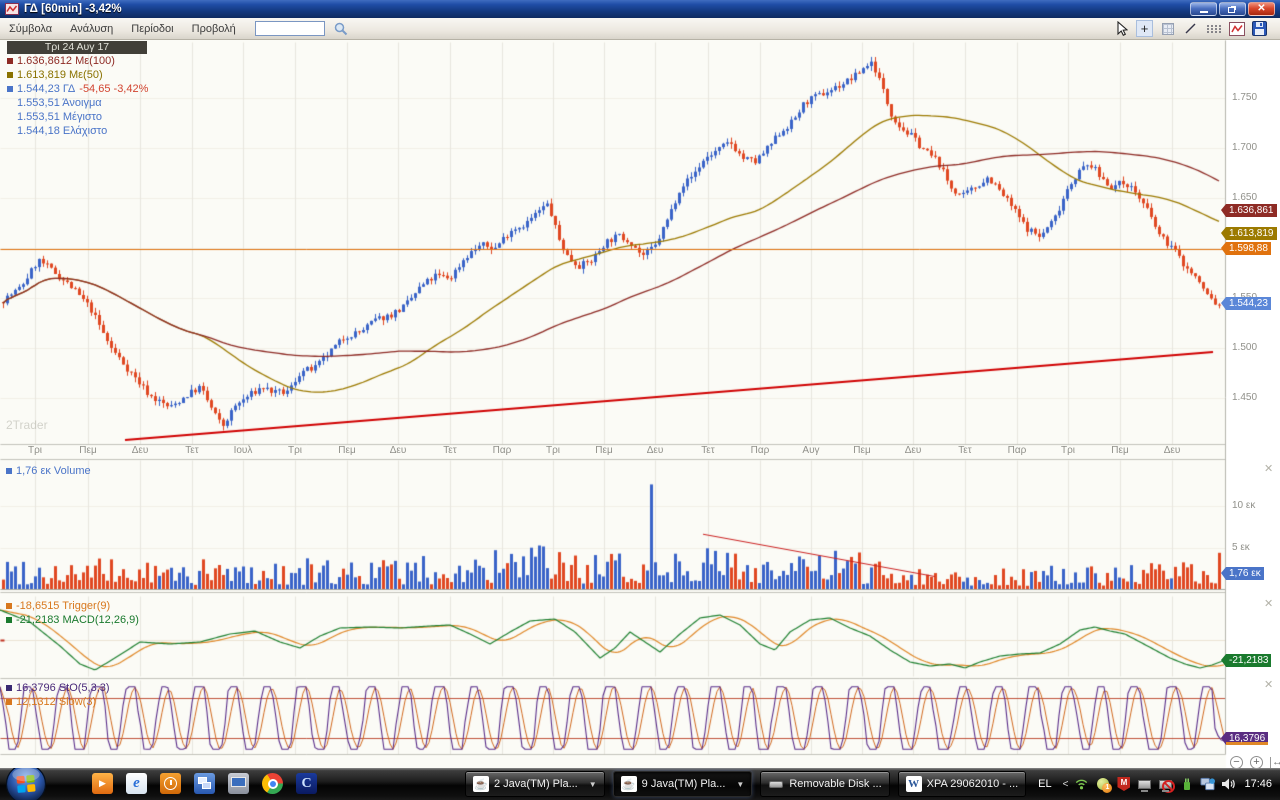 Image resolution: width=1280 pixels, height=800 pixels. I want to click on chrome-icon, so click(272, 783).